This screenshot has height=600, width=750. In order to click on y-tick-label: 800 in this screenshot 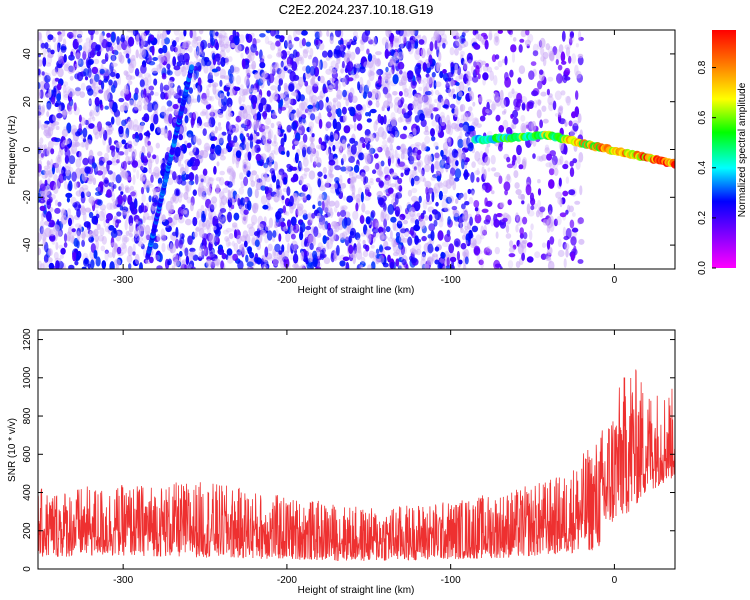, I will do `click(27, 415)`.